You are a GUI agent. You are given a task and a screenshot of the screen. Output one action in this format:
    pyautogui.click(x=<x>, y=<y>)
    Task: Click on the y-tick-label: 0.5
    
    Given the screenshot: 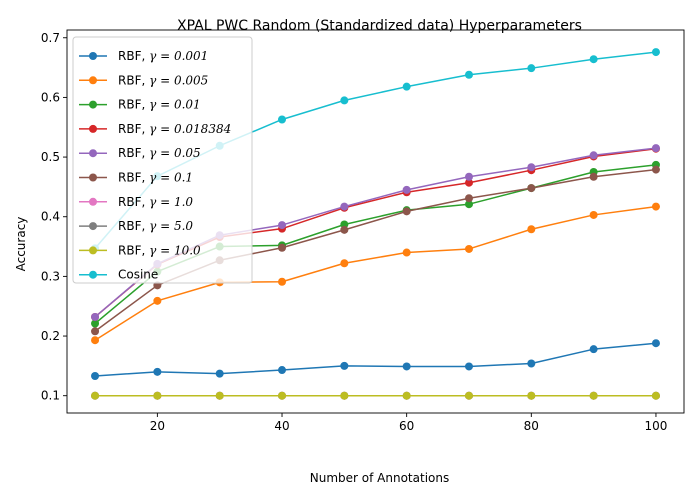 What is the action you would take?
    pyautogui.click(x=50, y=157)
    